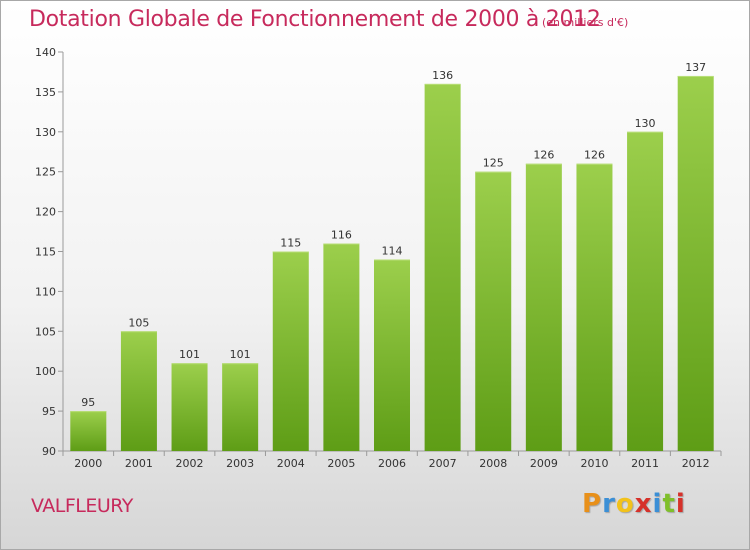 Image resolution: width=750 pixels, height=550 pixels. Describe the element at coordinates (442, 75) in the screenshot. I see `bar-value-label: 136` at that location.